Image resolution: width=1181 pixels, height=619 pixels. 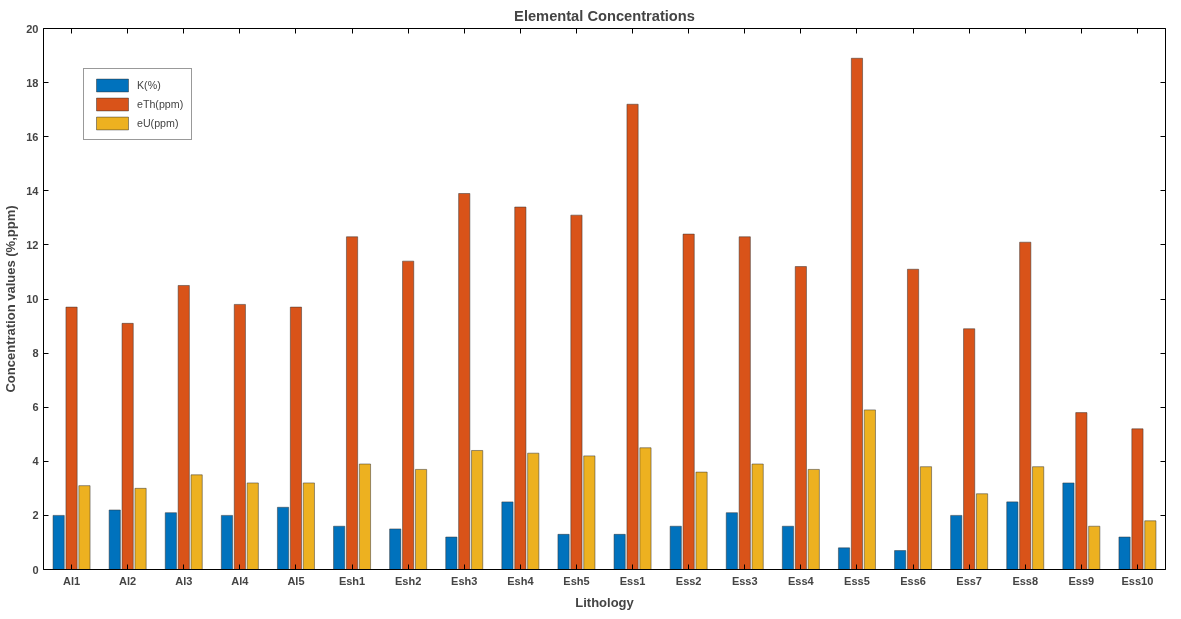 I want to click on x-tick-label: Al5, so click(x=296, y=580).